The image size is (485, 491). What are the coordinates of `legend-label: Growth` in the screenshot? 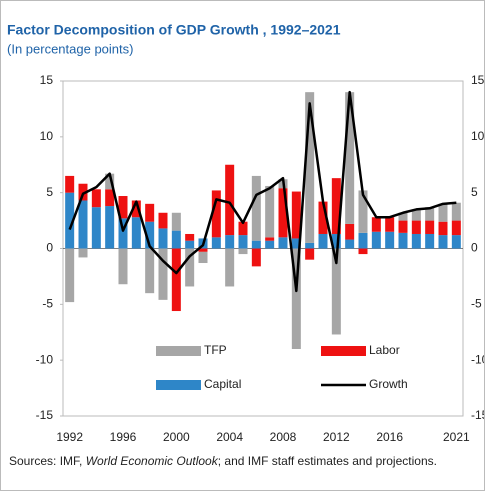 It's located at (388, 384).